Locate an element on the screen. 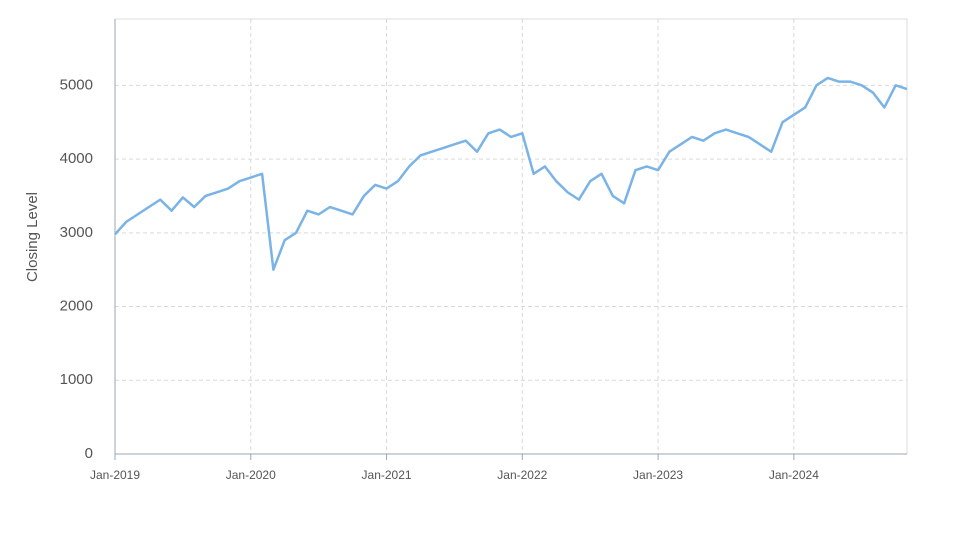 Image resolution: width=973 pixels, height=547 pixels. y-tick-label: 4000 is located at coordinates (76, 158).